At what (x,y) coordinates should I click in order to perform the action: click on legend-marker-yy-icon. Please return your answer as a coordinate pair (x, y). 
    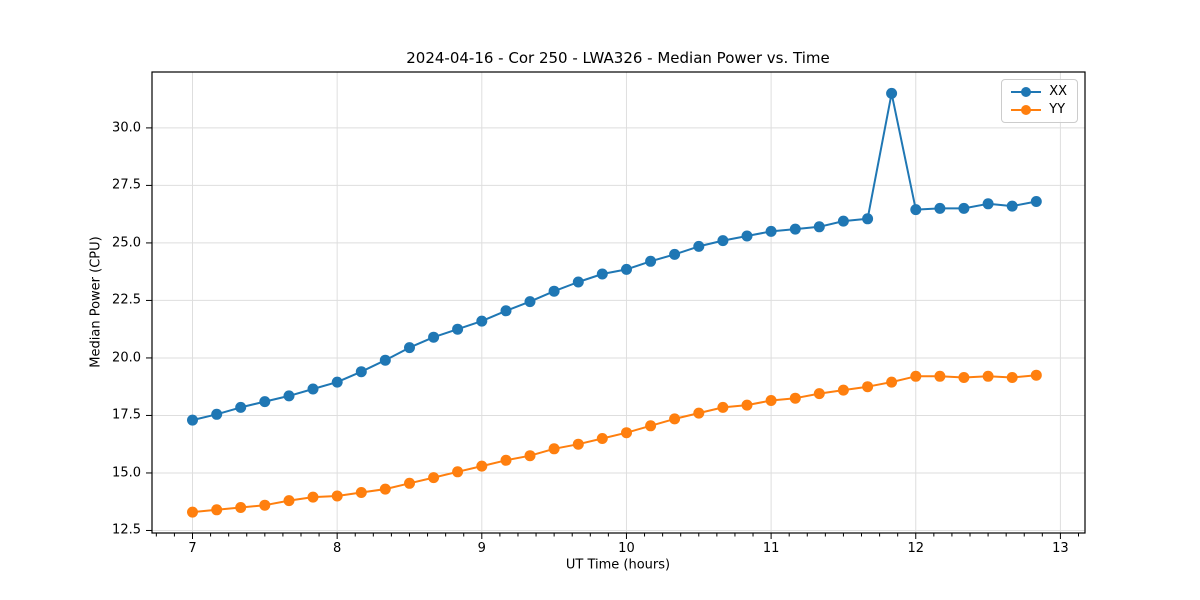
    Looking at the image, I should click on (1026, 110).